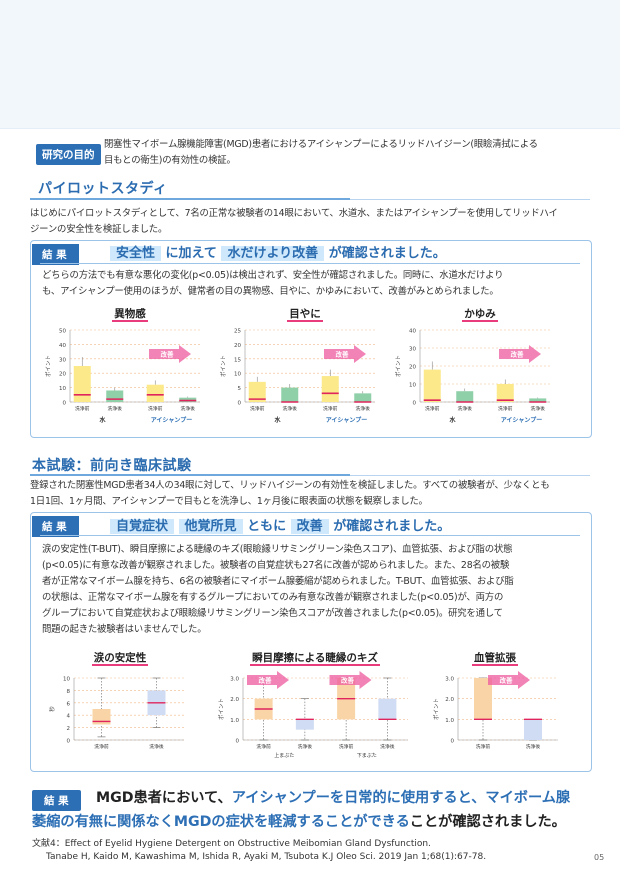 Image resolution: width=620 pixels, height=877 pixels. I want to click on y-tick-label: 2, so click(69, 729).